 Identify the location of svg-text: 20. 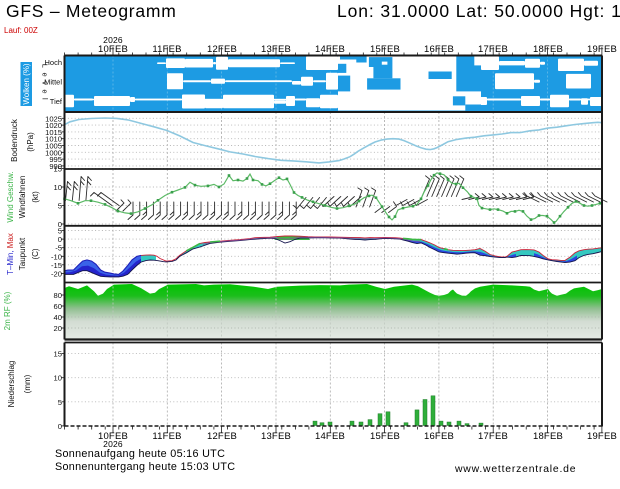
(58, 328).